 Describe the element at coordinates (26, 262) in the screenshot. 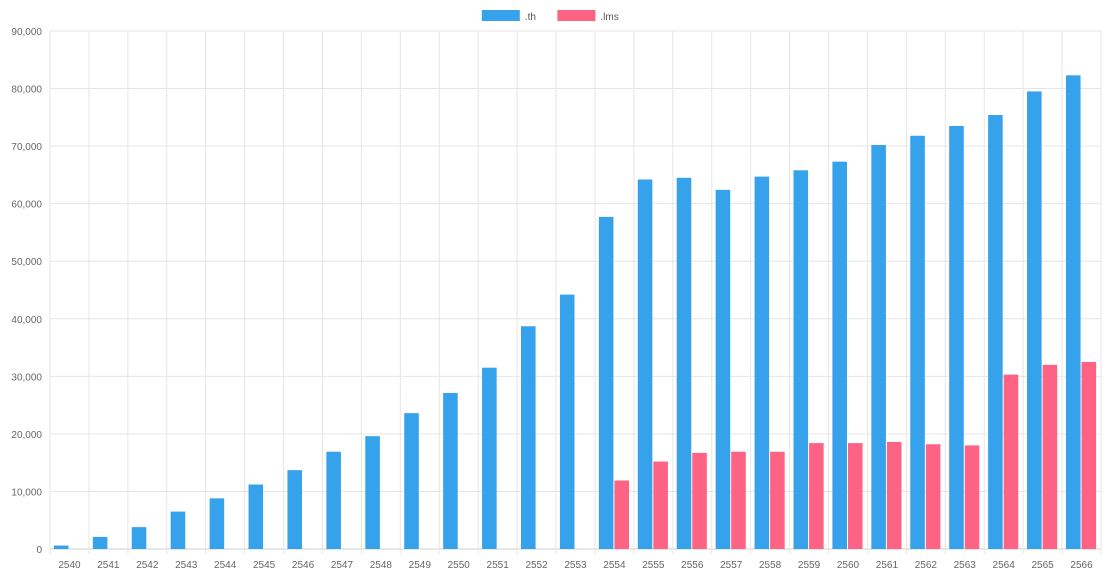

I see `y-tick-label: 50,000` at that location.